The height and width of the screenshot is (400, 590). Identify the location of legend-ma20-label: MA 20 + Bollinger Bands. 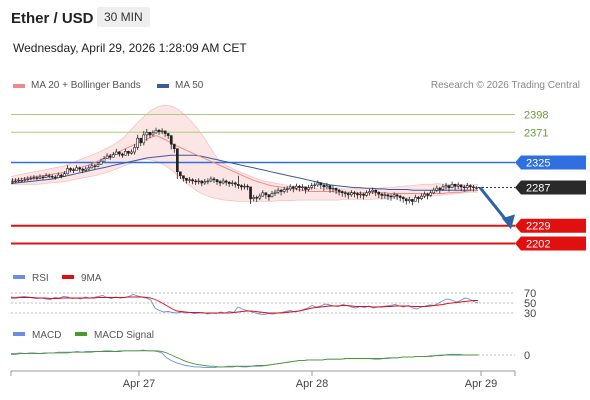
(86, 85).